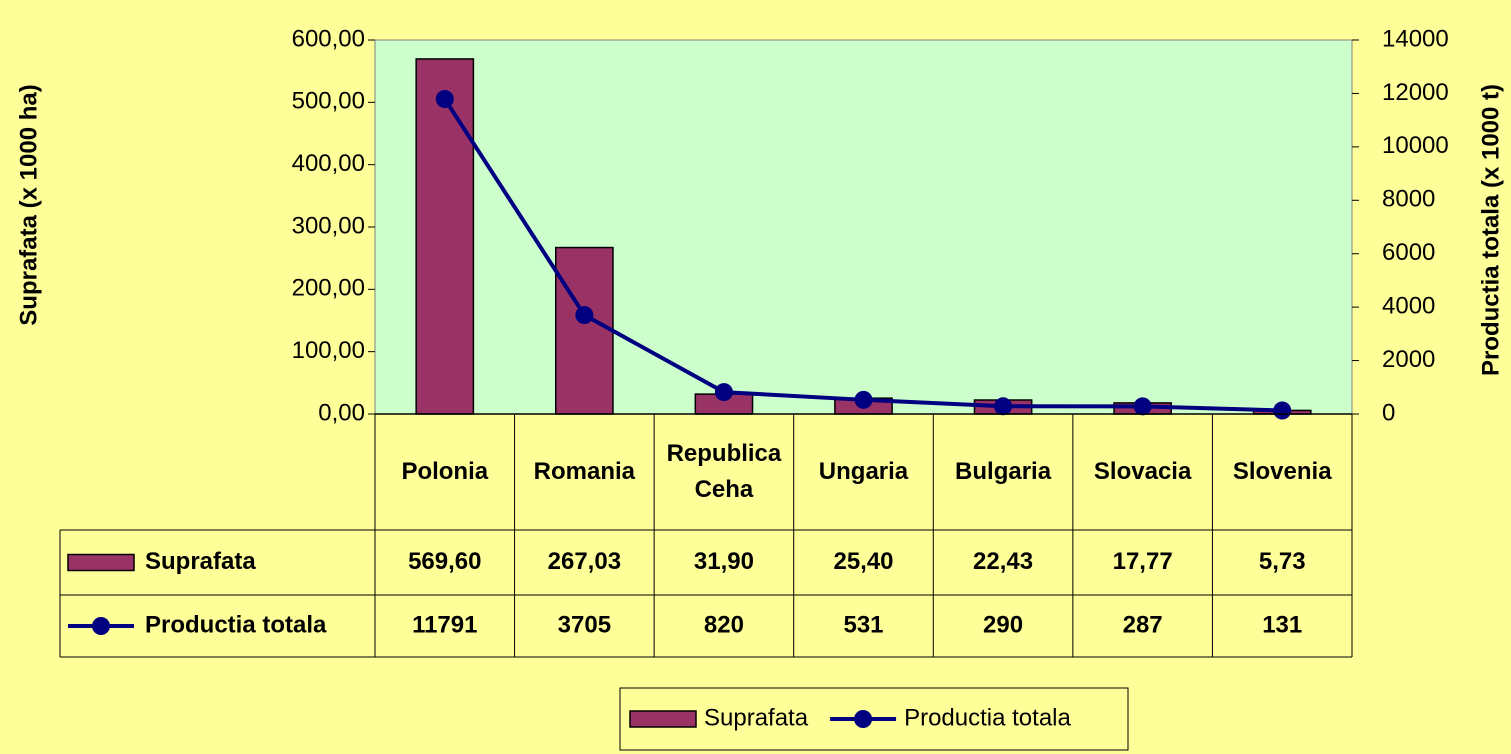 This screenshot has height=754, width=1511. Describe the element at coordinates (1142, 471) in the screenshot. I see `category-label: Slovacia` at that location.